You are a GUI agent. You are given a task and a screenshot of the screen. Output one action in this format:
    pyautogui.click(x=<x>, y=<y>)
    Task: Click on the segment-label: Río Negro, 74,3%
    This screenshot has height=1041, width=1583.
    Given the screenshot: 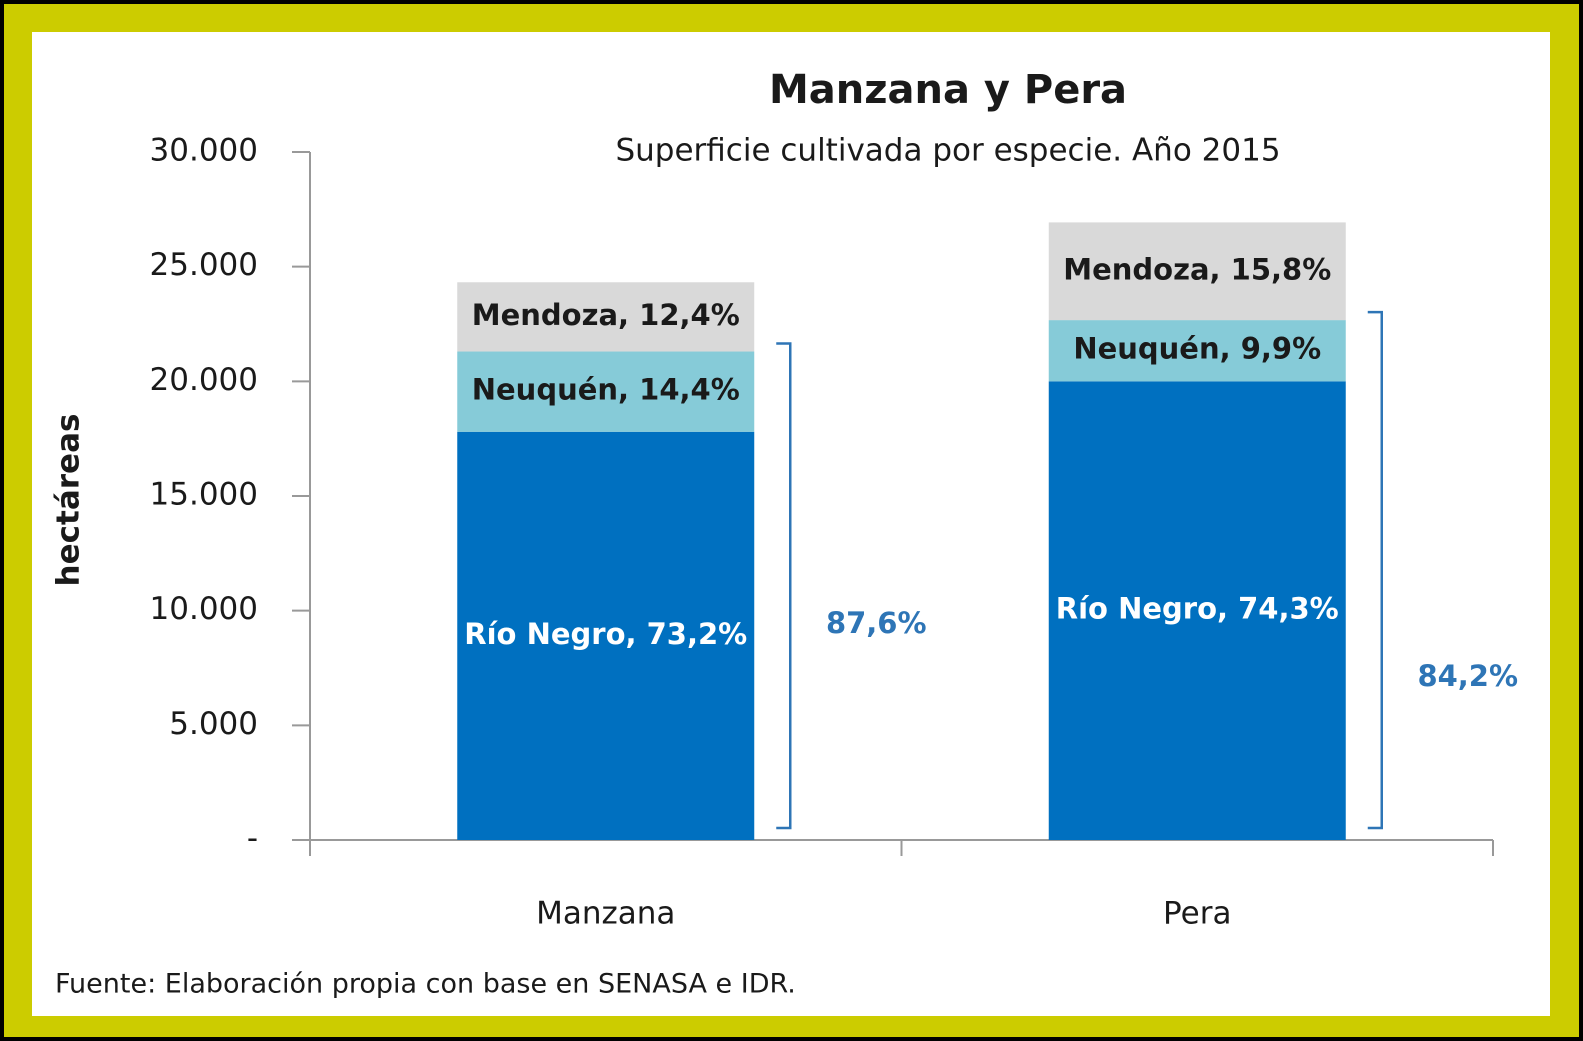 What is the action you would take?
    pyautogui.click(x=1197, y=609)
    